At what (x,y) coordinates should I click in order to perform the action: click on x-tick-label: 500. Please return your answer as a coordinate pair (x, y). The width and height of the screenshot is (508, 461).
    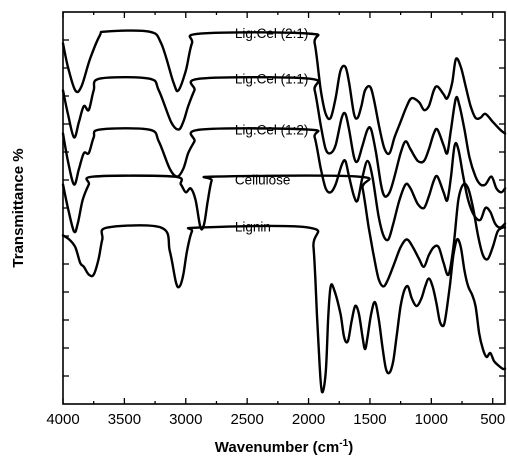
    Looking at the image, I should click on (492, 419).